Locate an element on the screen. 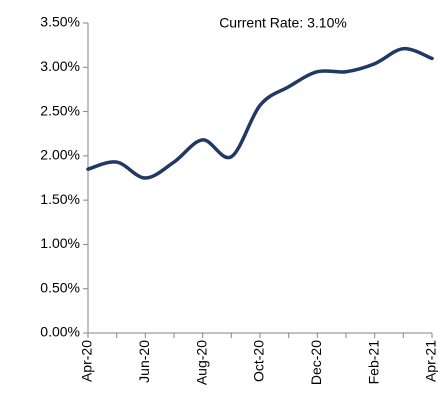 This screenshot has height=407, width=438. x-tick-label: Aug-20 is located at coordinates (201, 362).